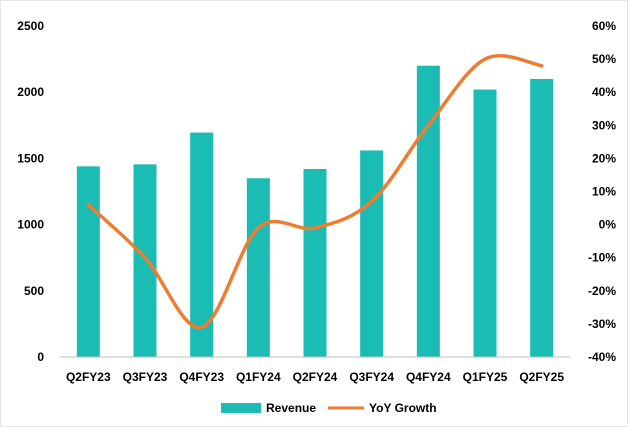 The image size is (628, 427). Describe the element at coordinates (258, 377) in the screenshot. I see `x-tick-label: Q1FY24` at that location.